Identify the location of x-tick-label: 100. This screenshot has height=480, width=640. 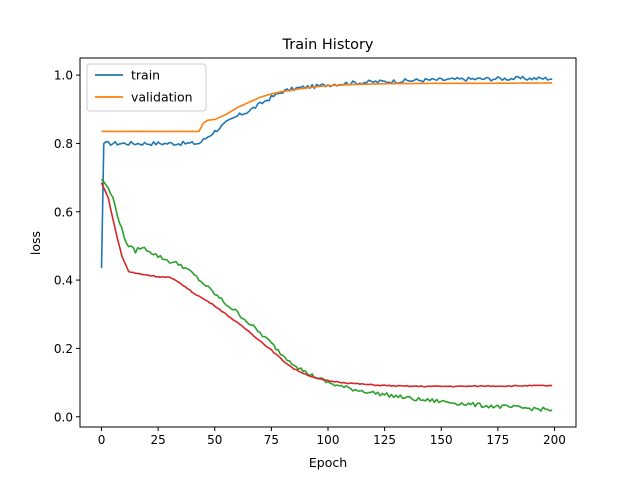
(328, 440).